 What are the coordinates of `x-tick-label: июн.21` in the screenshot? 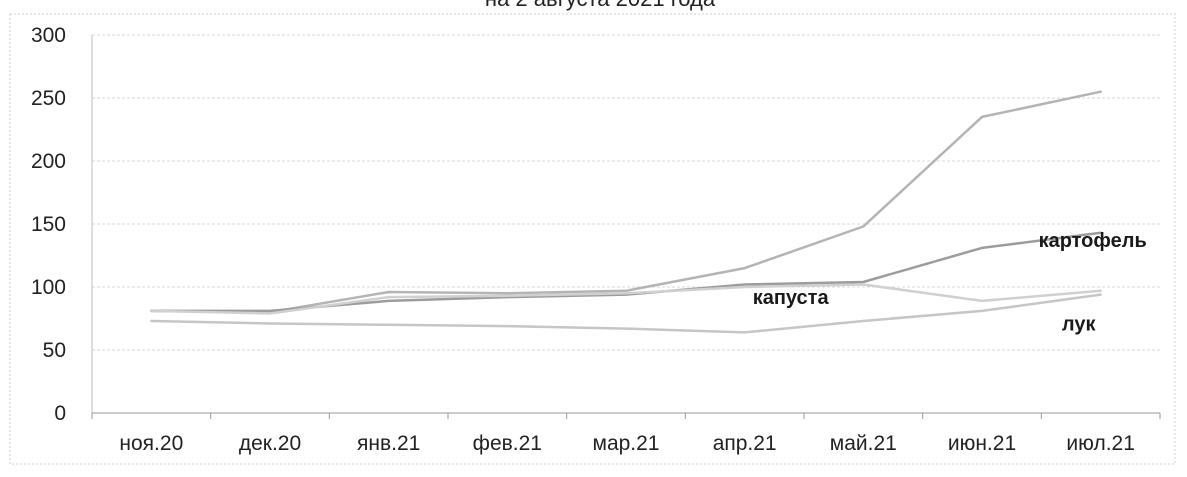 It's located at (982, 443).